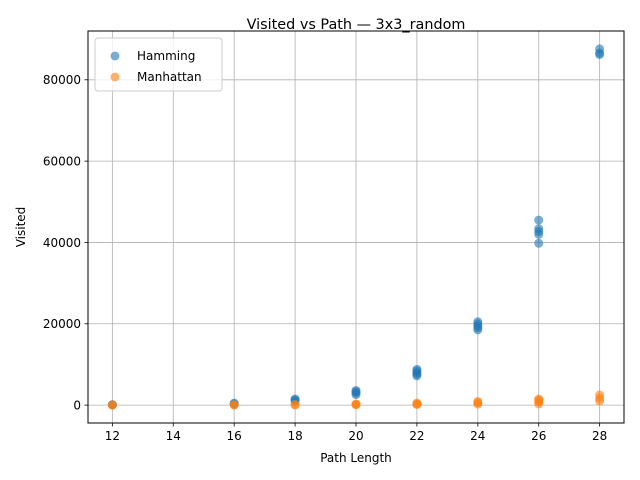 The height and width of the screenshot is (480, 640). What do you see at coordinates (169, 77) in the screenshot?
I see `legend-label-manhattan: Manhattan` at bounding box center [169, 77].